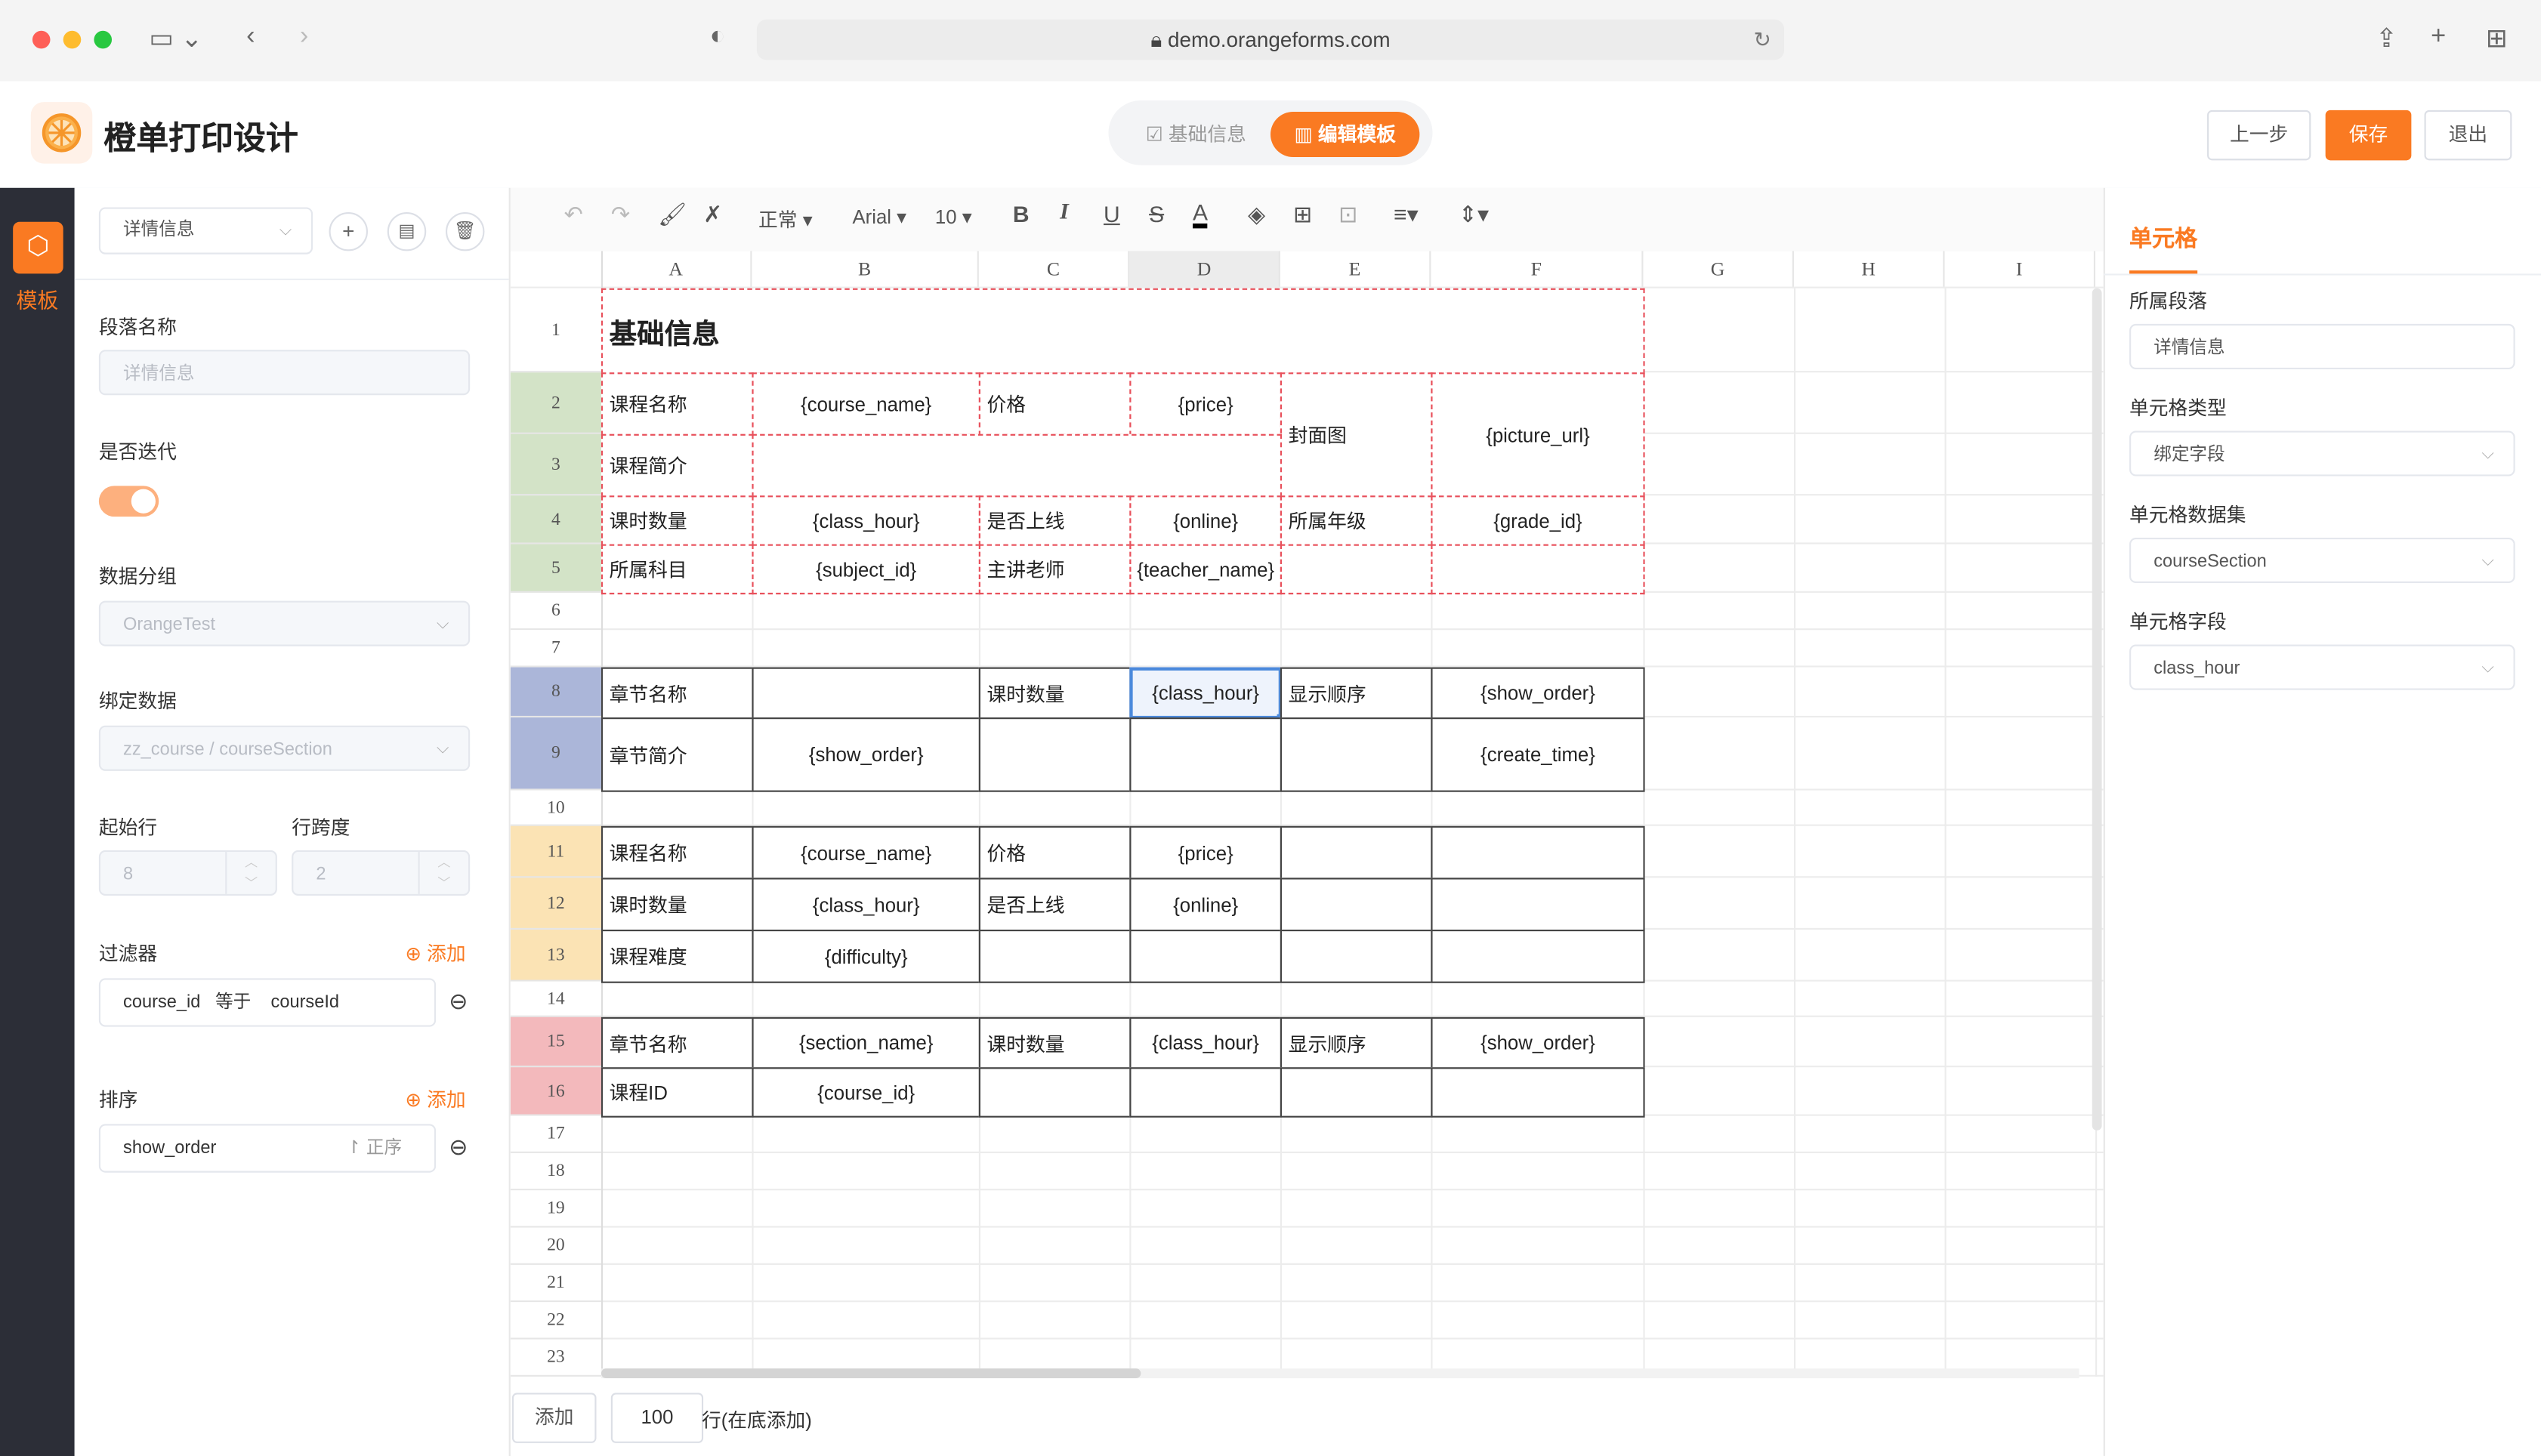 This screenshot has height=1456, width=2541. What do you see at coordinates (1256, 213) in the screenshot?
I see `fill-color-icon: ◈` at bounding box center [1256, 213].